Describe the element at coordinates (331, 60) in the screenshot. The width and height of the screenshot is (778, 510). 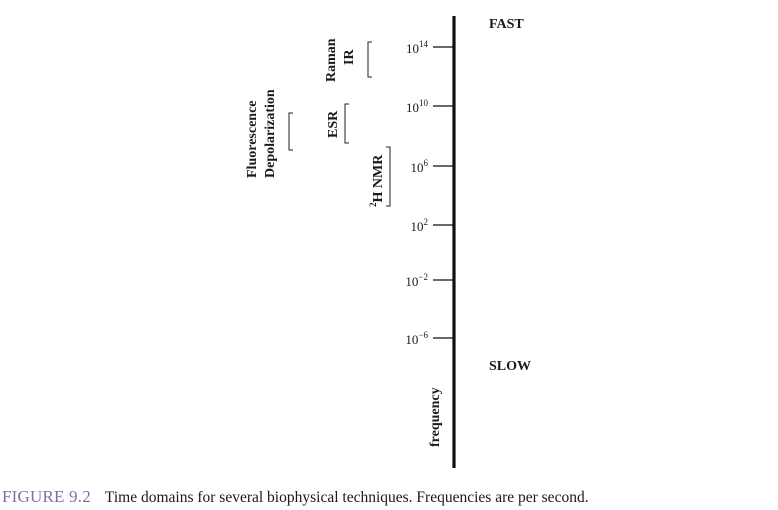
I see `technique-raman-label: Raman` at that location.